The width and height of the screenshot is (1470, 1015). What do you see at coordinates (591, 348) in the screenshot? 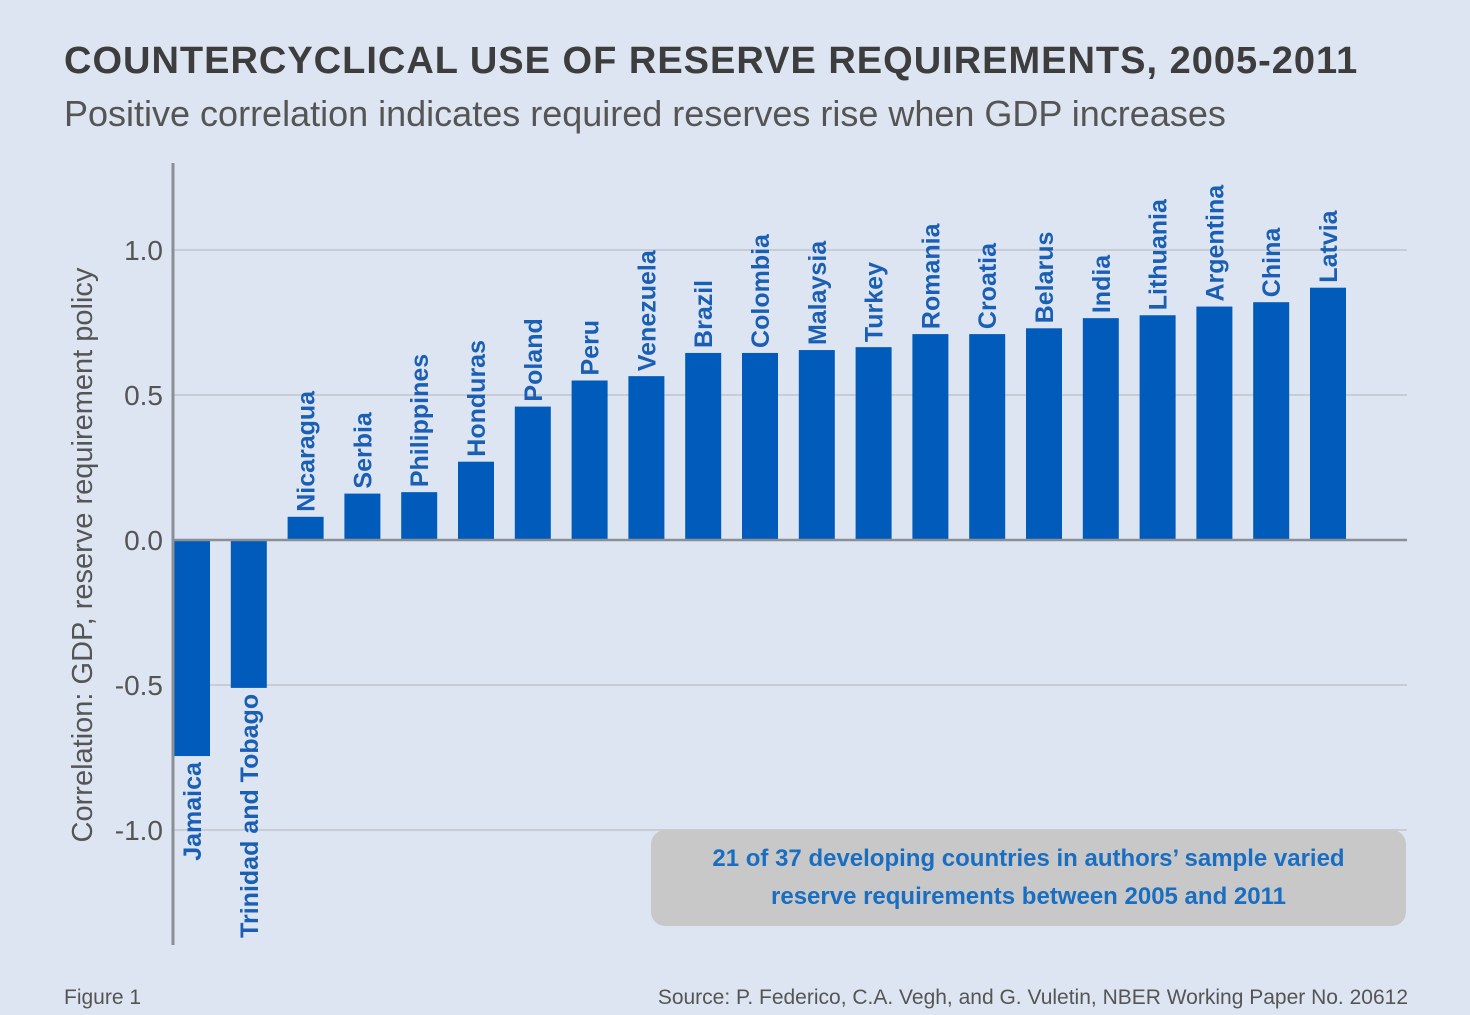
I see `bar-label: Peru` at bounding box center [591, 348].